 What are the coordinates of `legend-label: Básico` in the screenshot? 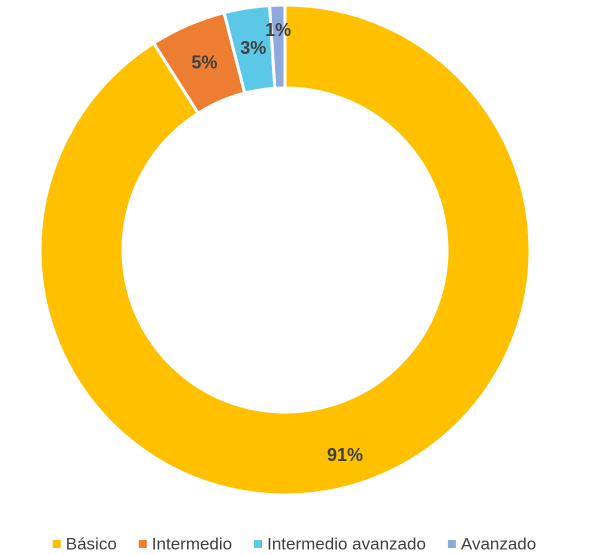 It's located at (91, 543).